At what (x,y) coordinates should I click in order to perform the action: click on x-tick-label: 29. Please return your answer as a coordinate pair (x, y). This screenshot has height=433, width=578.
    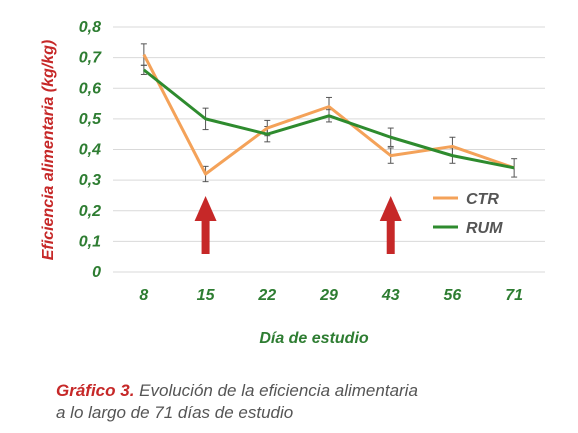
    Looking at the image, I should click on (328, 295).